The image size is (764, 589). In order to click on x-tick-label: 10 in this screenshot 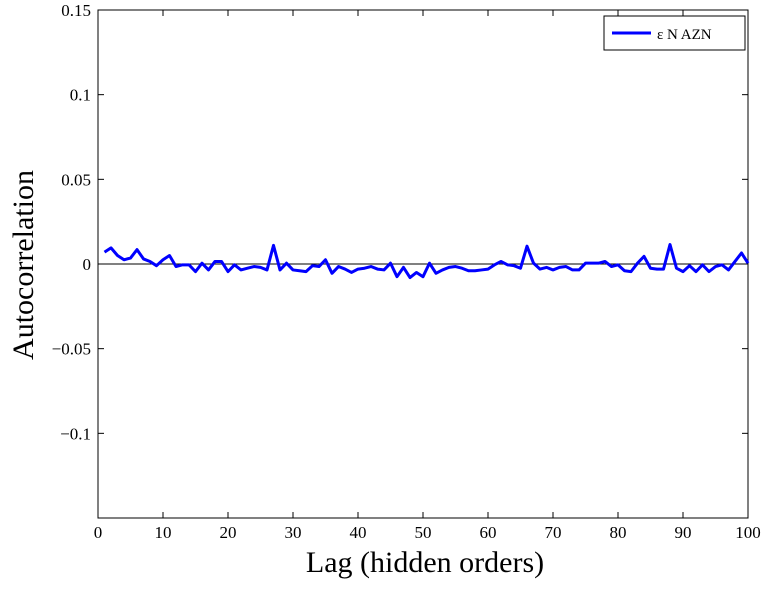, I will do `click(163, 532)`.